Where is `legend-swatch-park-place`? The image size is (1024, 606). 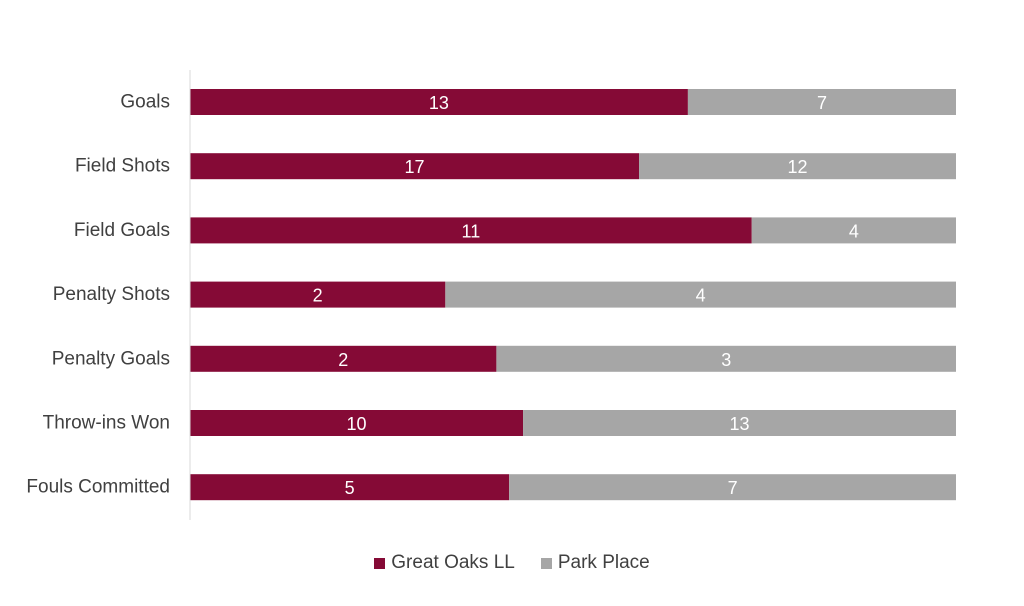
legend-swatch-park-place is located at coordinates (546, 563).